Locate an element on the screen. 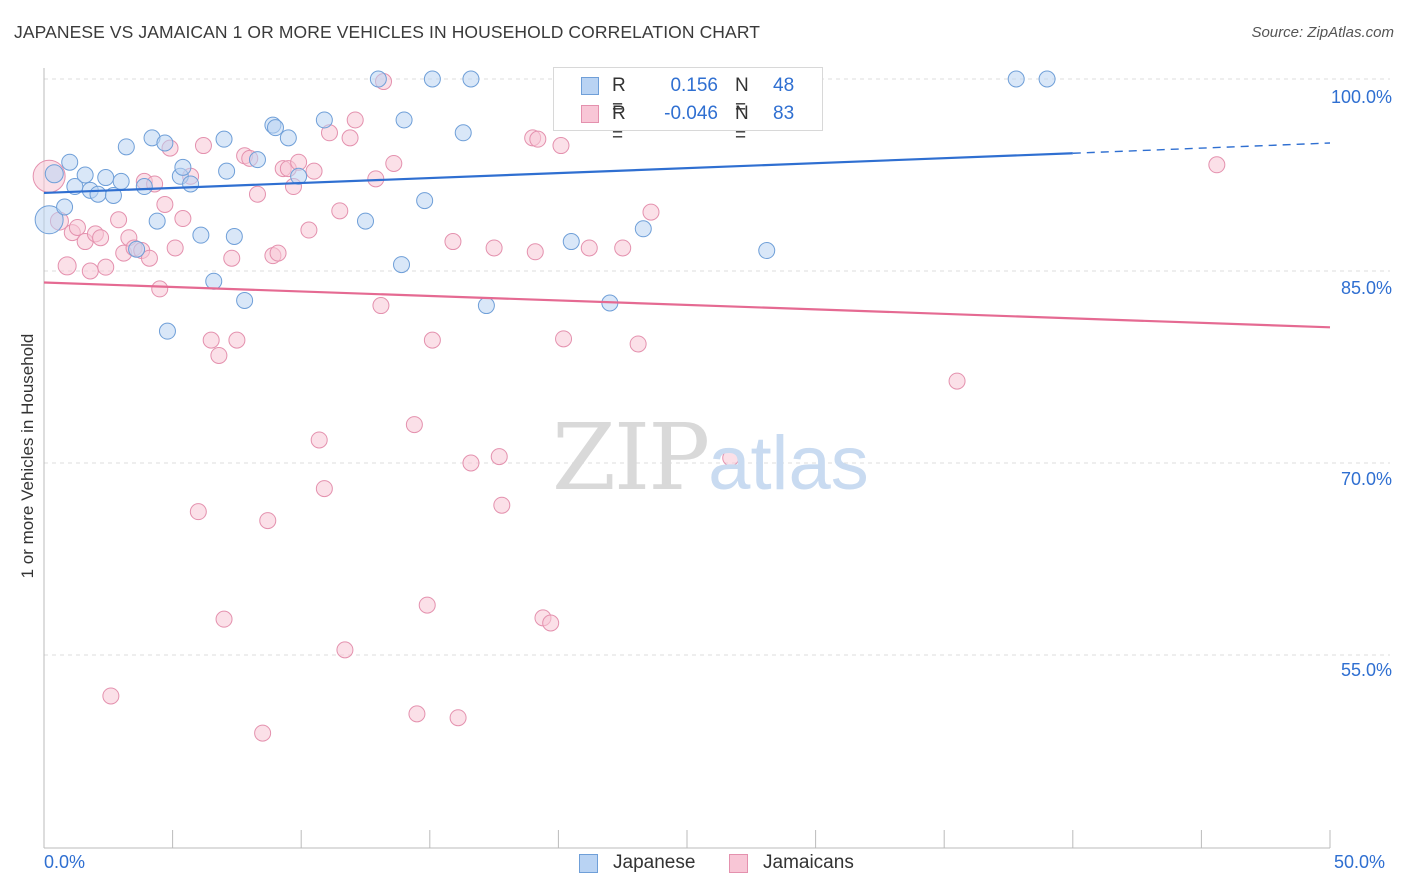 The width and height of the screenshot is (1406, 892). japanese-trend-extension is located at coordinates (1201, 148).